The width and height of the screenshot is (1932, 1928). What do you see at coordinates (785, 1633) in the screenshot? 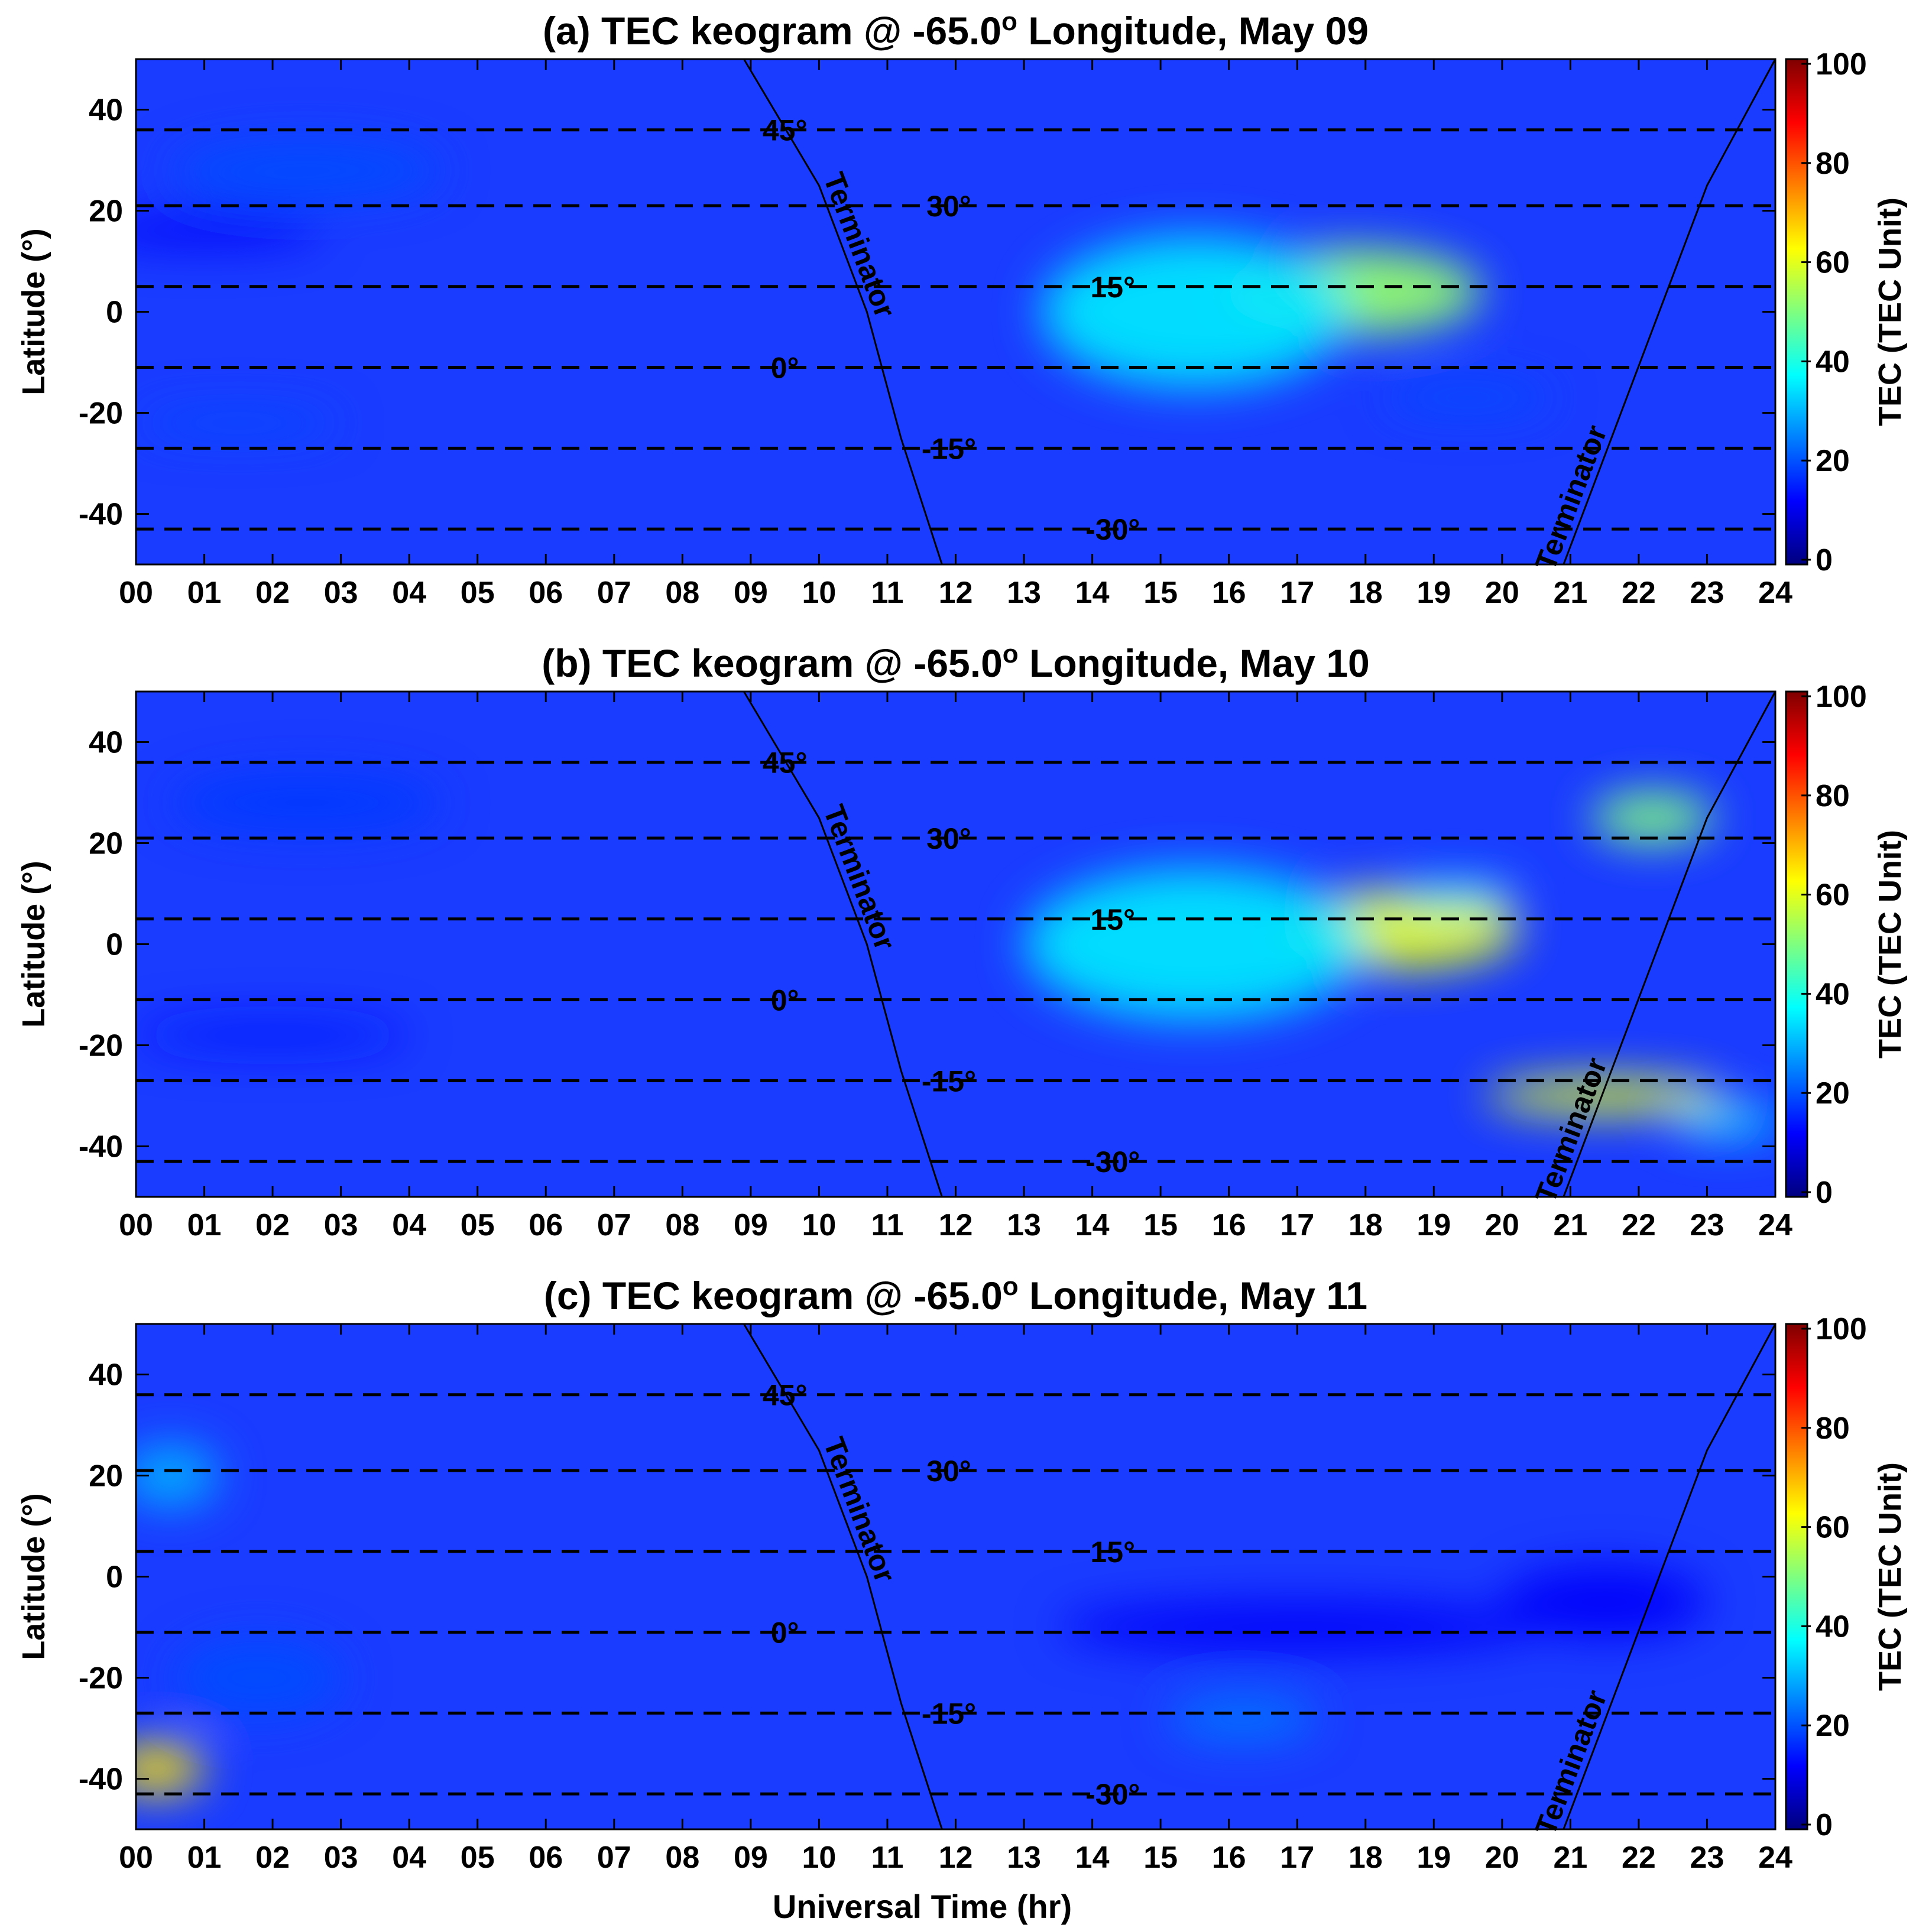
I see `latitude-line-label: 0°` at bounding box center [785, 1633].